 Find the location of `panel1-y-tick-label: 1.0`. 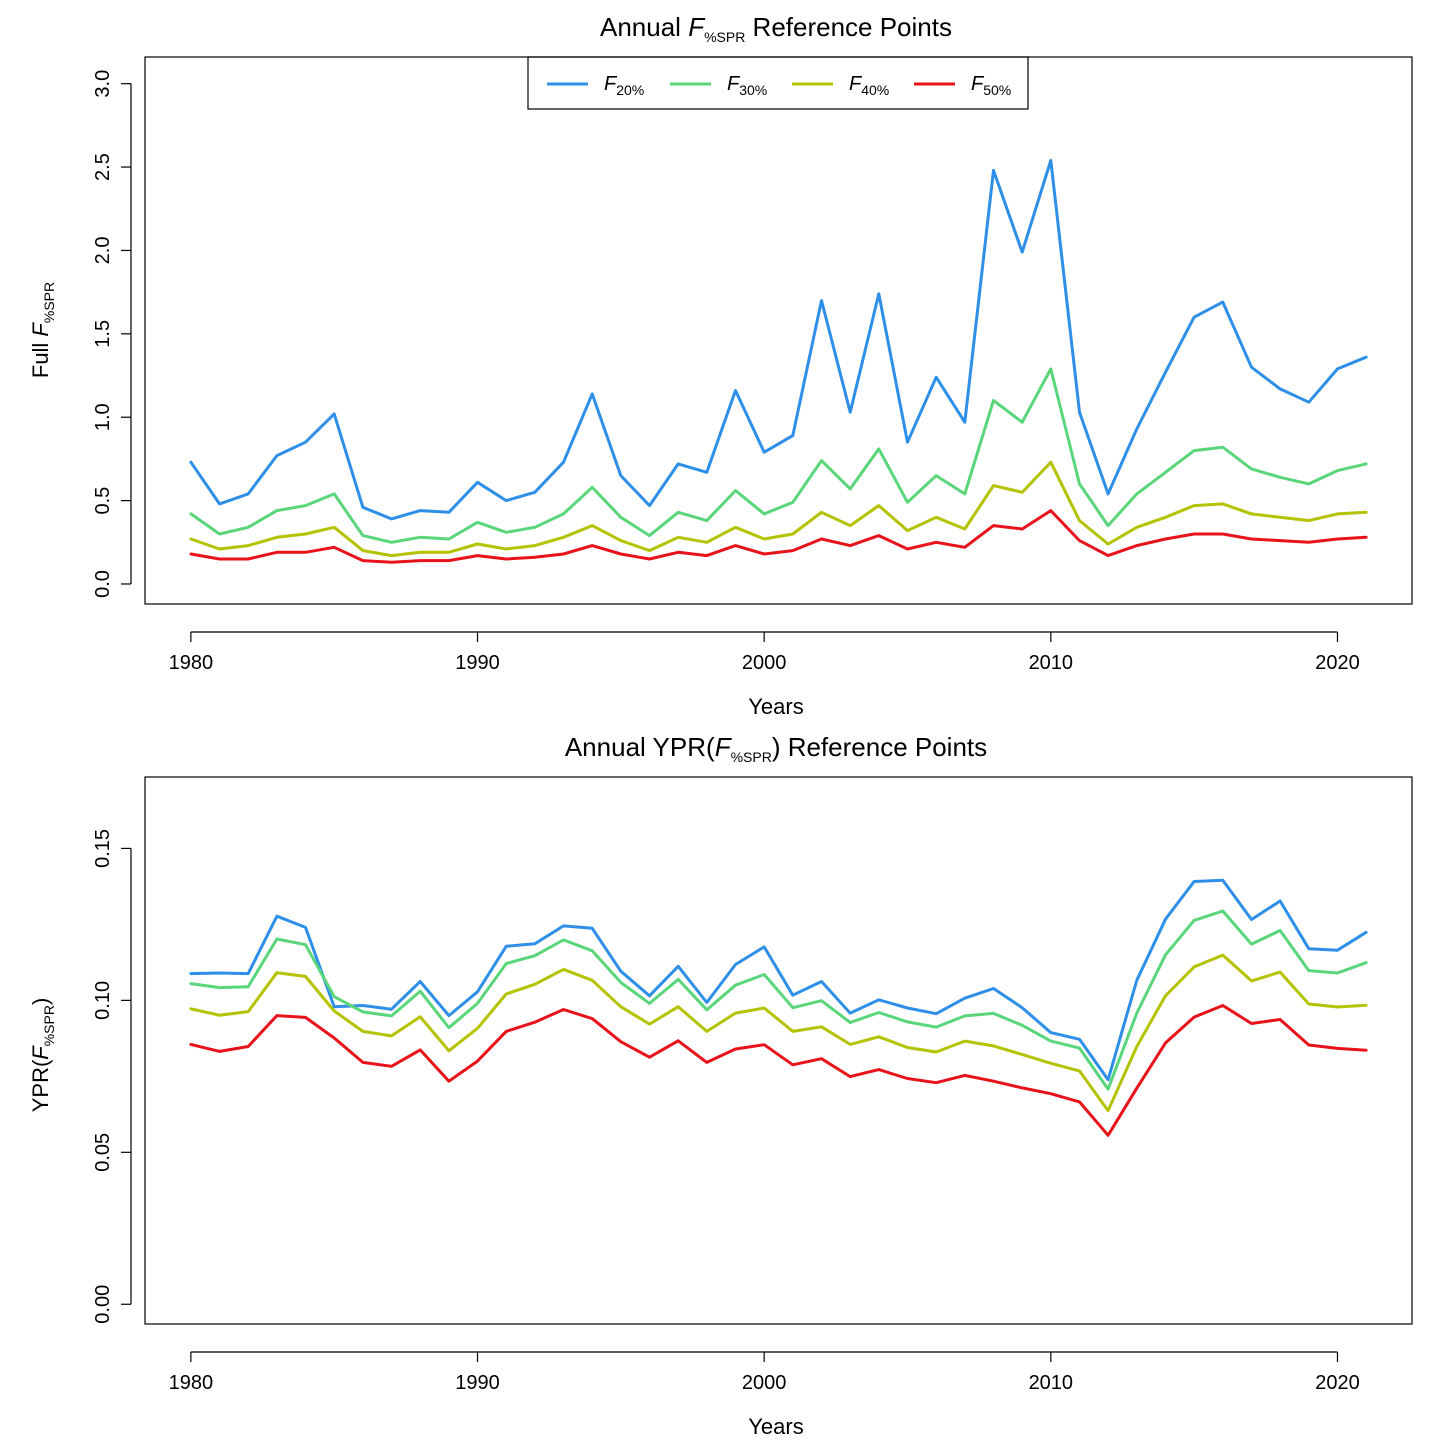

panel1-y-tick-label: 1.0 is located at coordinates (103, 417).